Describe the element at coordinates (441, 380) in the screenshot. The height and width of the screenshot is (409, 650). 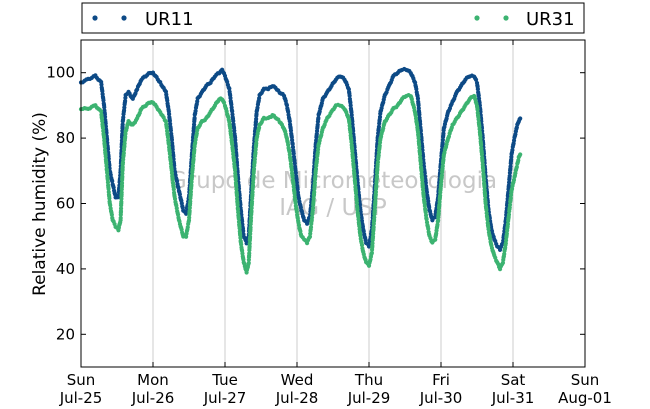
I see `x-tick-weekday-5: Fri` at that location.